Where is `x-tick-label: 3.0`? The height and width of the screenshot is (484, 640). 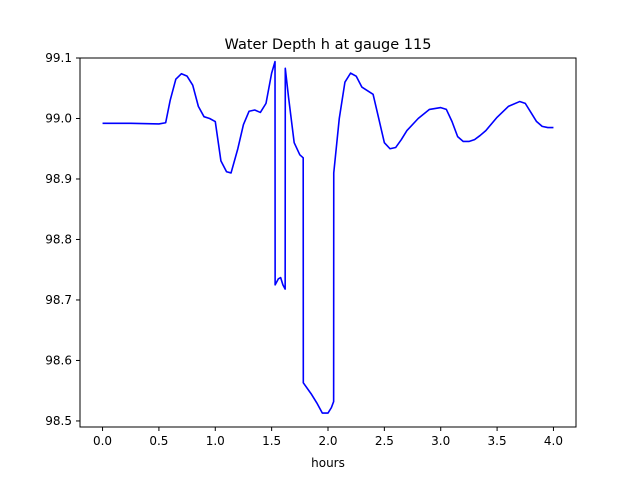
x-tick-label: 3.0 is located at coordinates (440, 441).